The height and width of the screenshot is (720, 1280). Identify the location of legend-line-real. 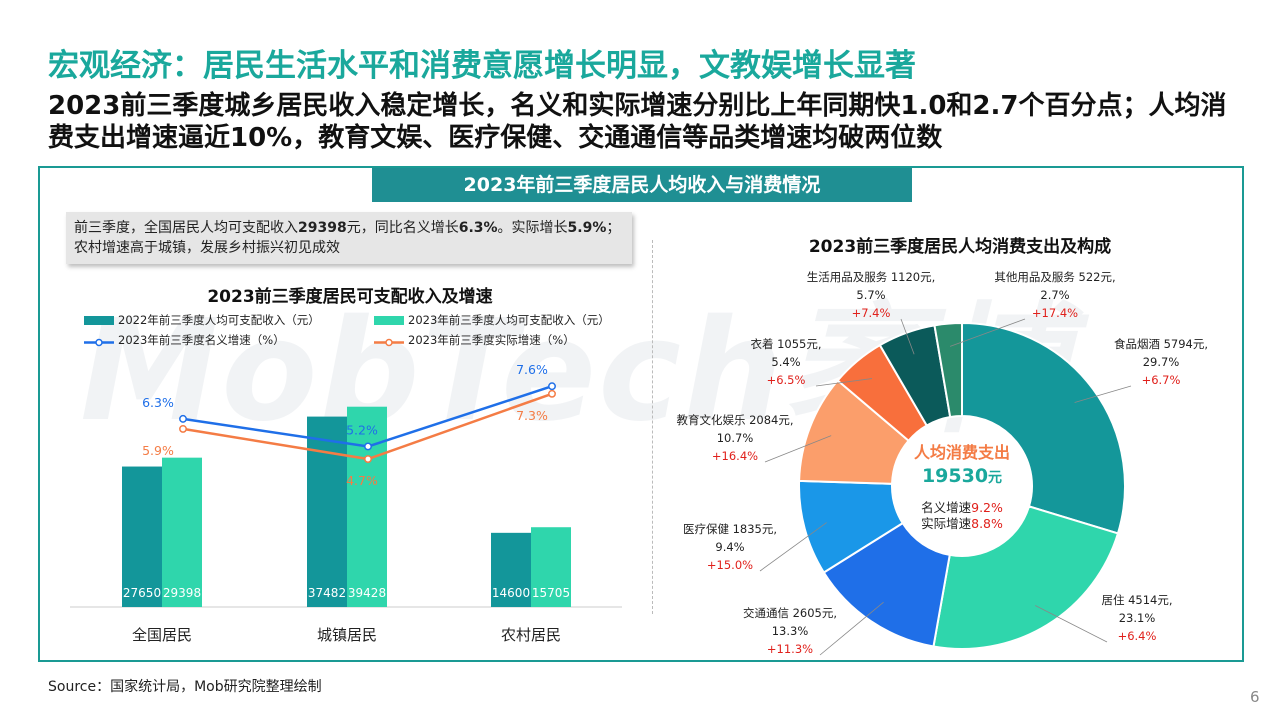
(389, 341).